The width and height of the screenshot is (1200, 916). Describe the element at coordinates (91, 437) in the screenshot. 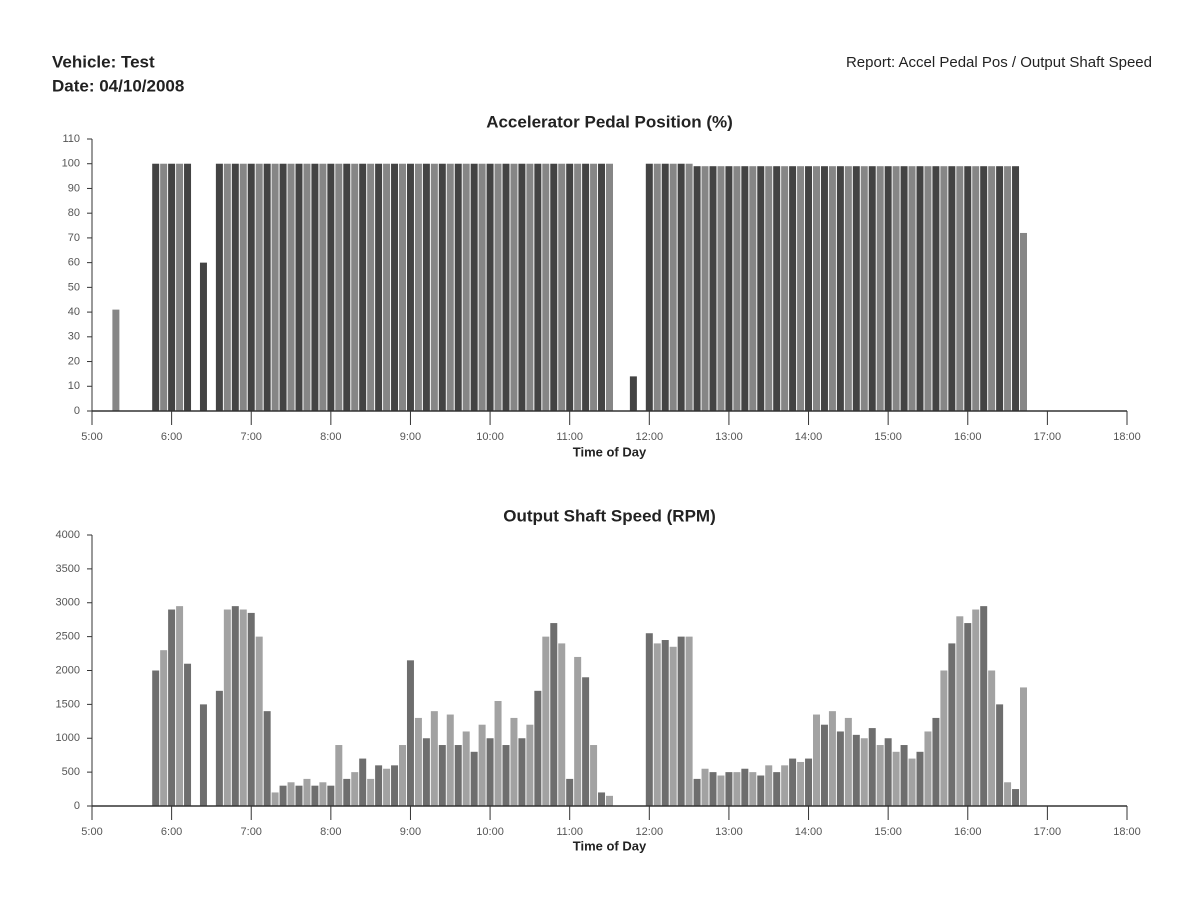

I see `x-tick-label: 5:00` at that location.